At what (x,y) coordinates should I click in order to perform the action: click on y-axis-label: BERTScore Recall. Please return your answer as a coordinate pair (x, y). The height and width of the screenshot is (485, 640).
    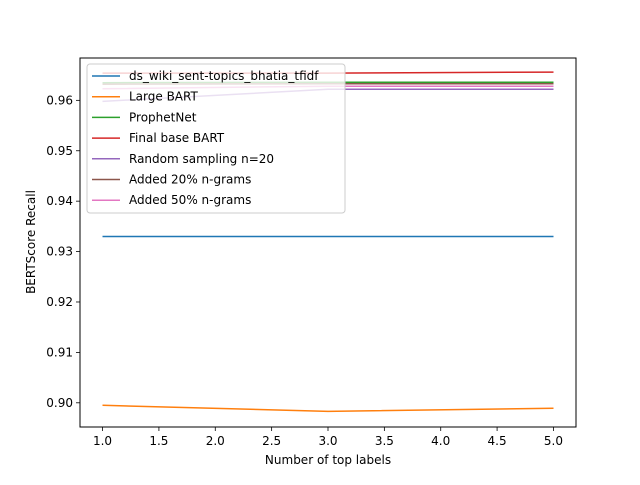
    Looking at the image, I should click on (31, 242).